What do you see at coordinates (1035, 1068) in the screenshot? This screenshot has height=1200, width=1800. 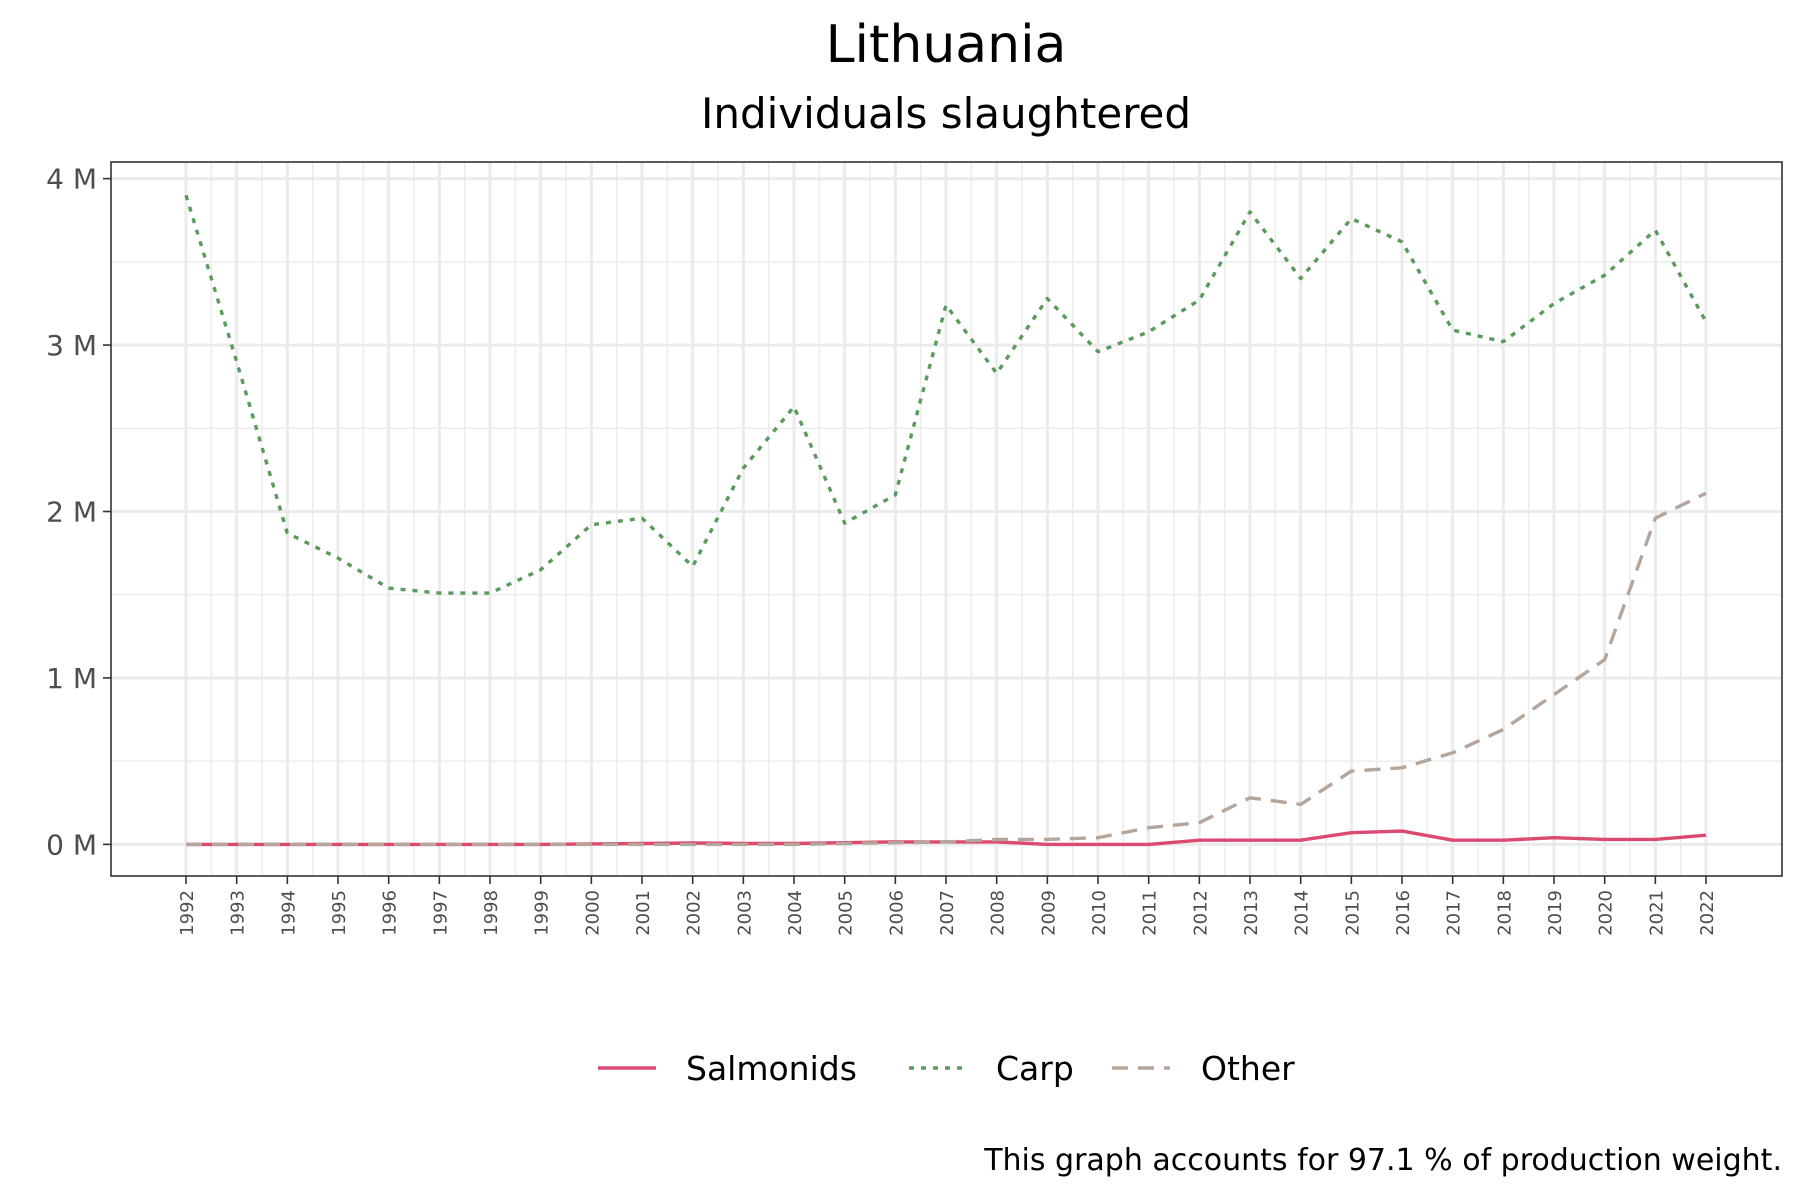 I see `legend-label-carp: Carp` at bounding box center [1035, 1068].